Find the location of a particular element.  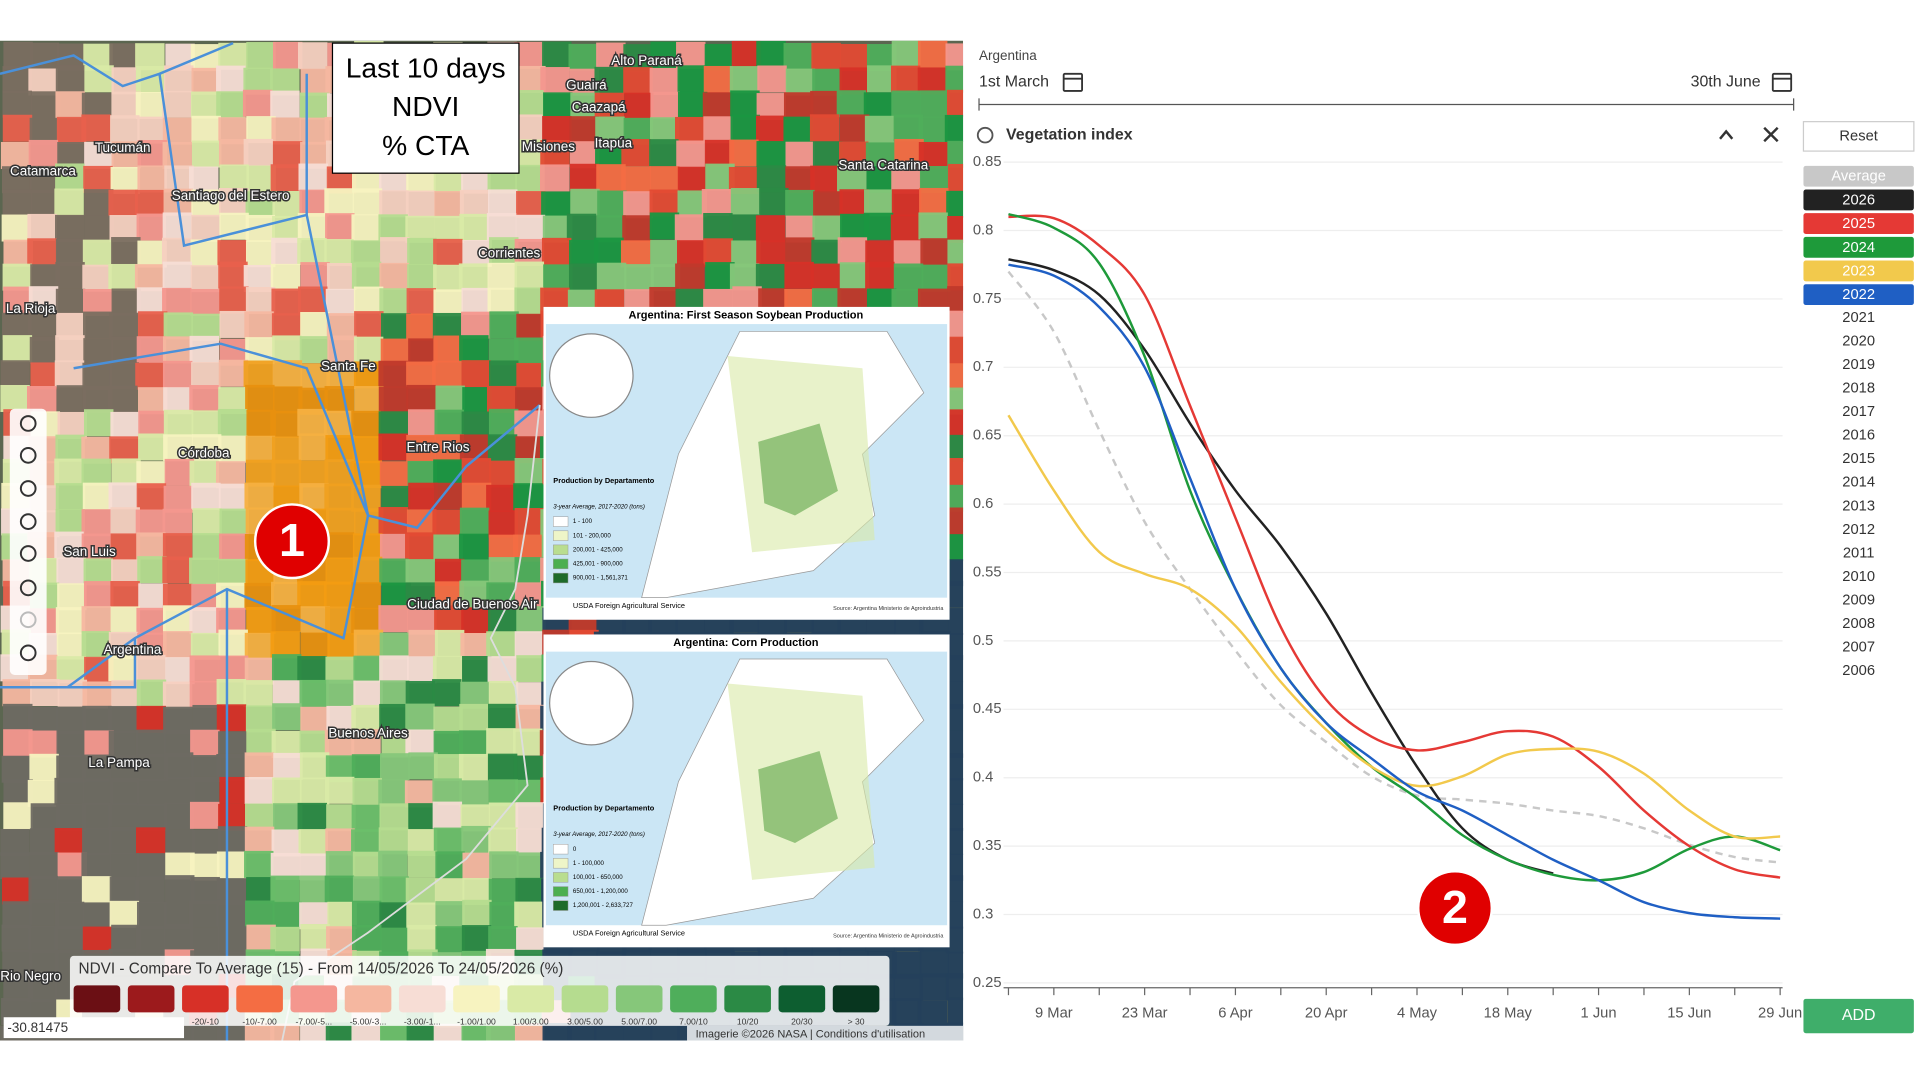

legend-entry: 2022 is located at coordinates (1858, 295).